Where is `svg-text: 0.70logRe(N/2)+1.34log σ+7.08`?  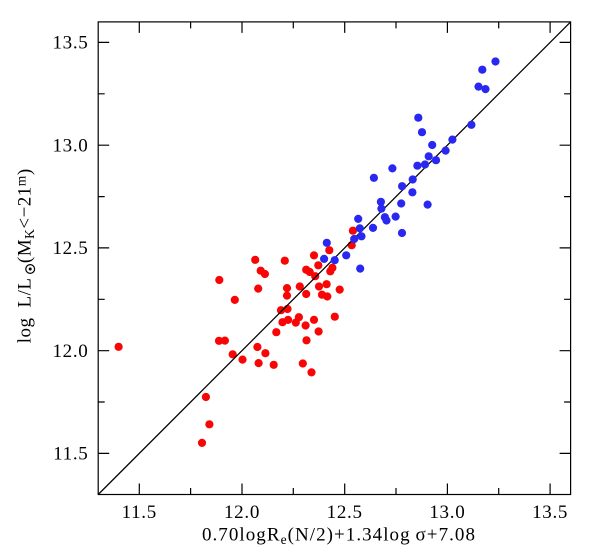 svg-text: 0.70logRe(N/2)+1.34log σ+7.08 is located at coordinates (339, 536).